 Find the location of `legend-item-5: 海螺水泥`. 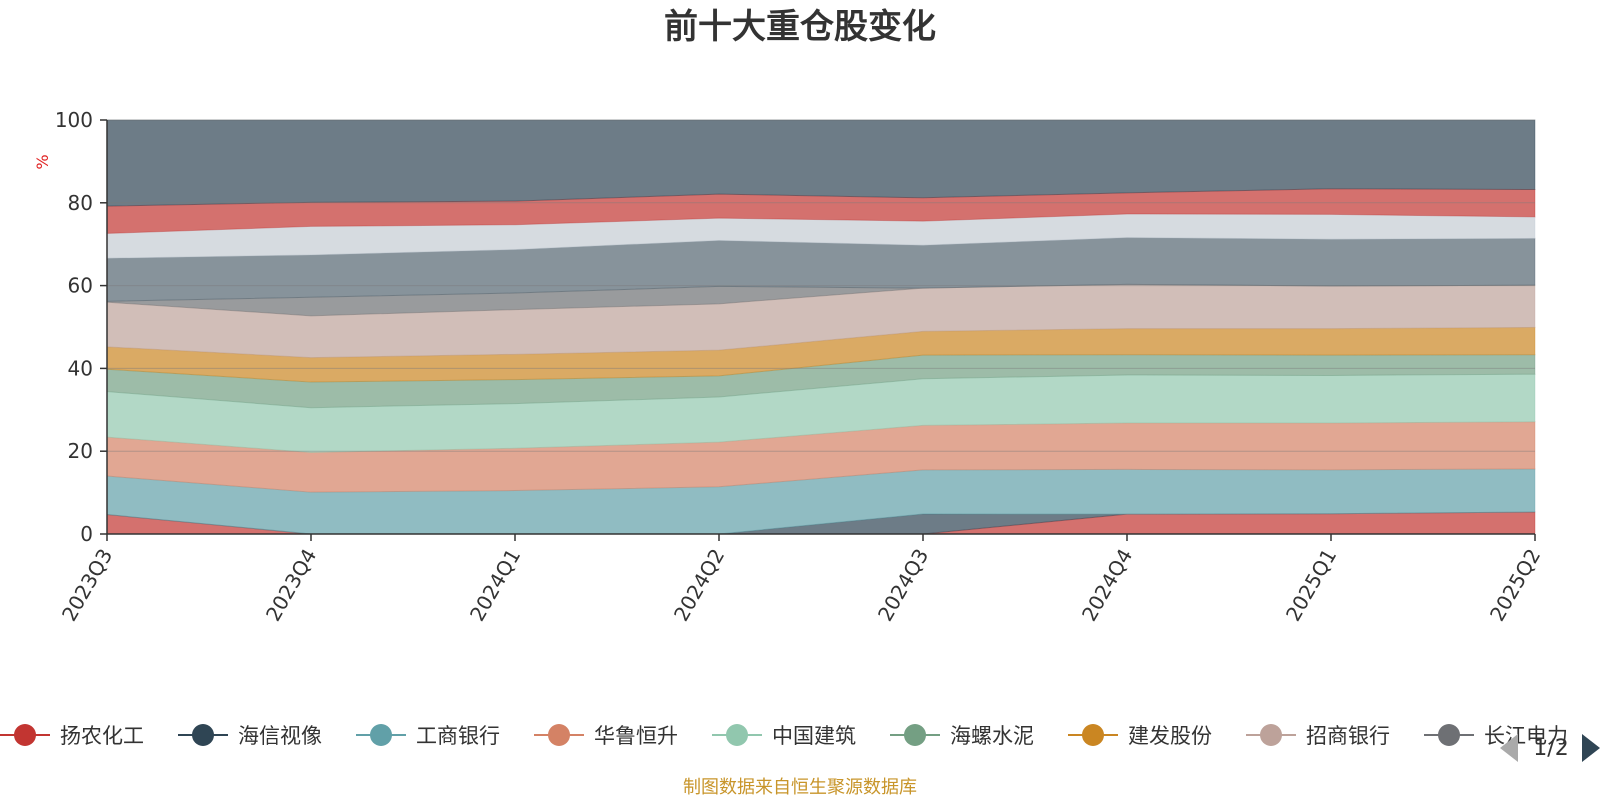

legend-item-5: 海螺水泥 is located at coordinates (962, 736).